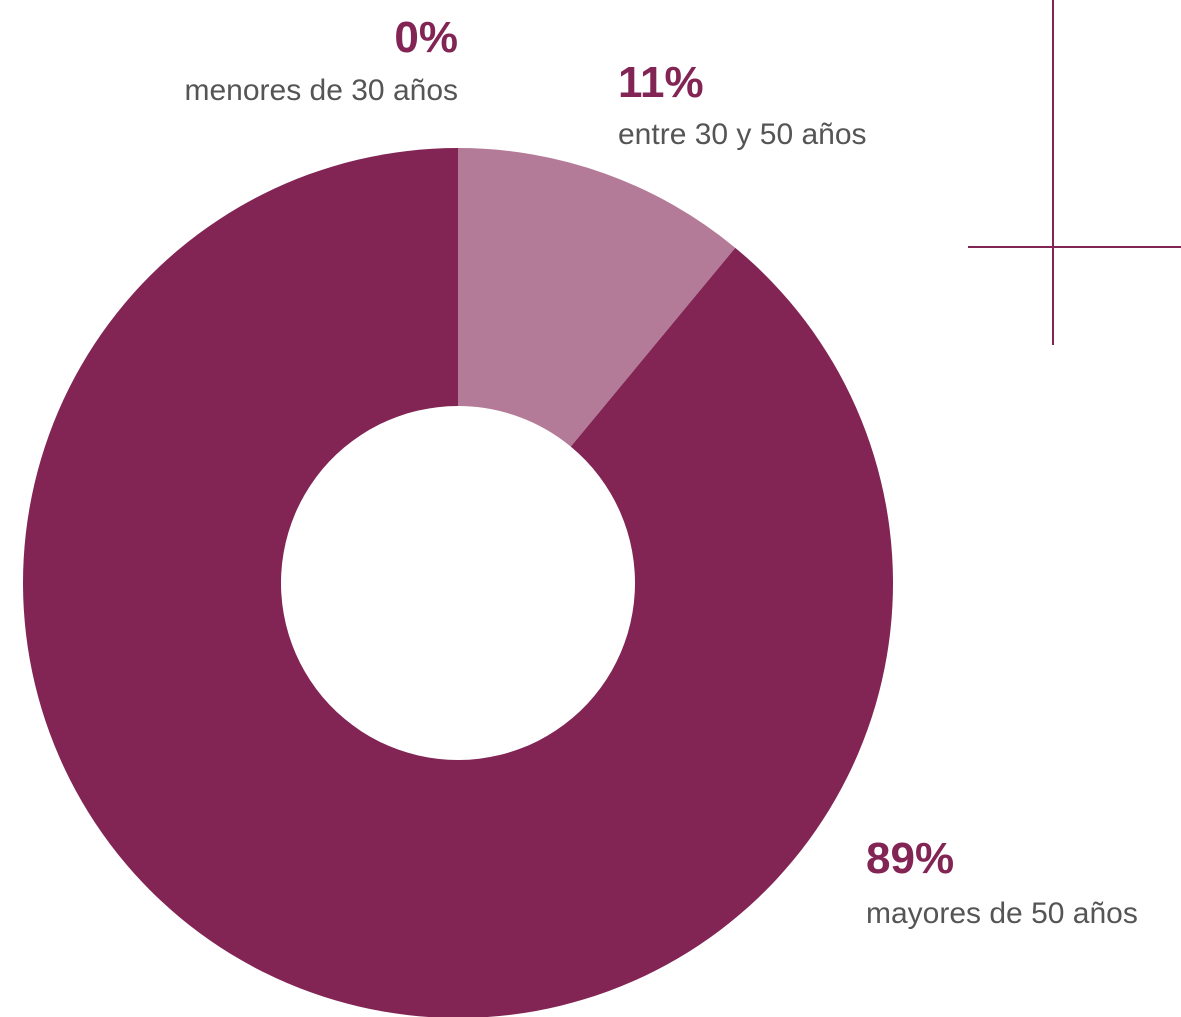  Describe the element at coordinates (742, 134) in the screenshot. I see `category-label: entre 30 y 50 años` at that location.